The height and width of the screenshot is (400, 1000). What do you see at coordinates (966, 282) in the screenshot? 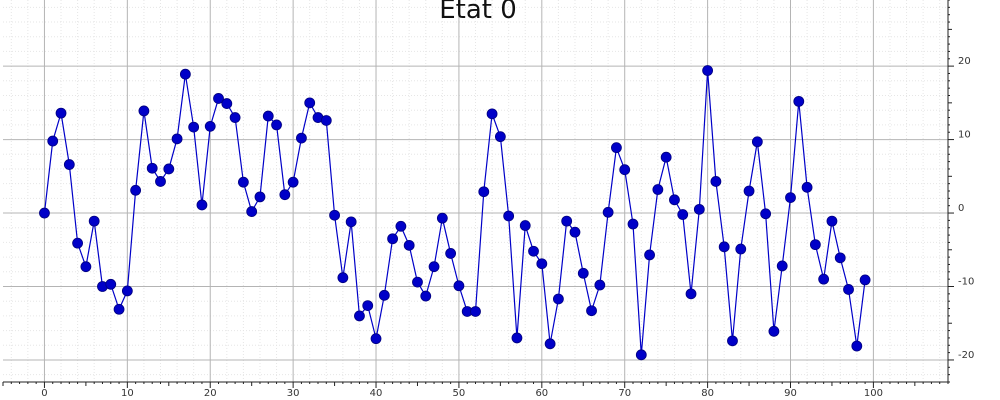
I see `y-tick-label: -10` at bounding box center [966, 282].